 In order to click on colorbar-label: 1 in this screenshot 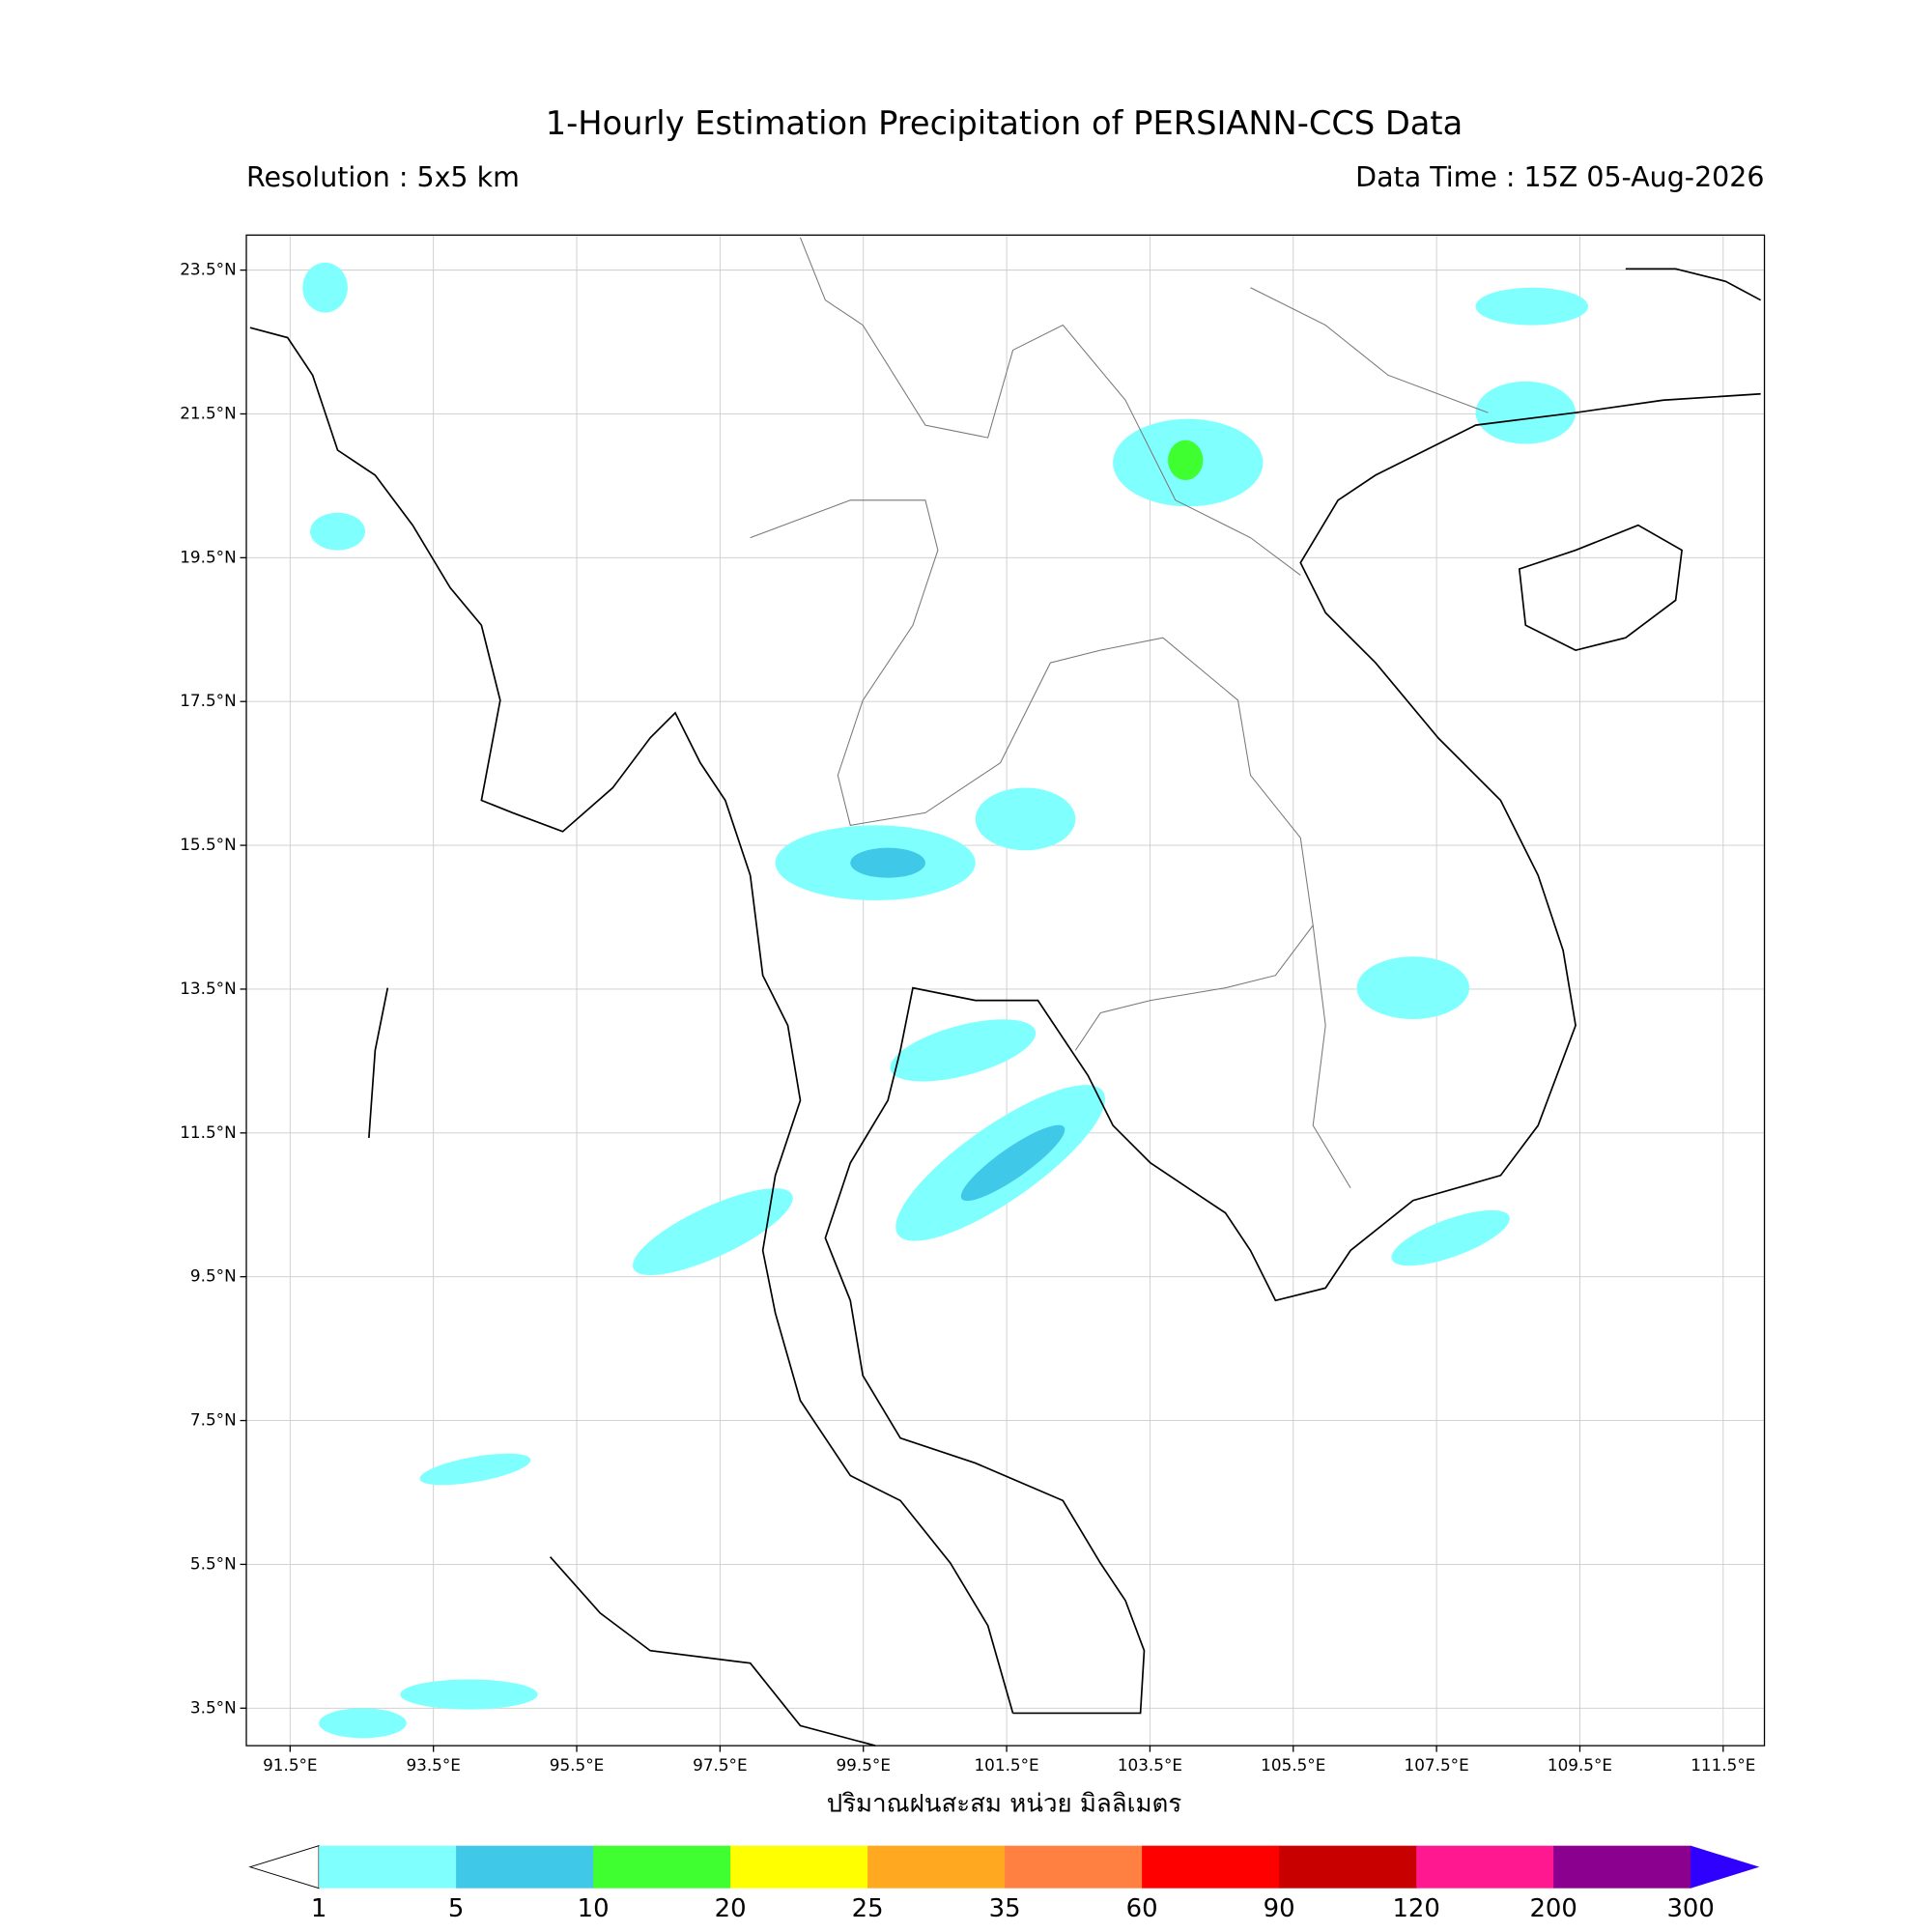, I will do `click(319, 1908)`.